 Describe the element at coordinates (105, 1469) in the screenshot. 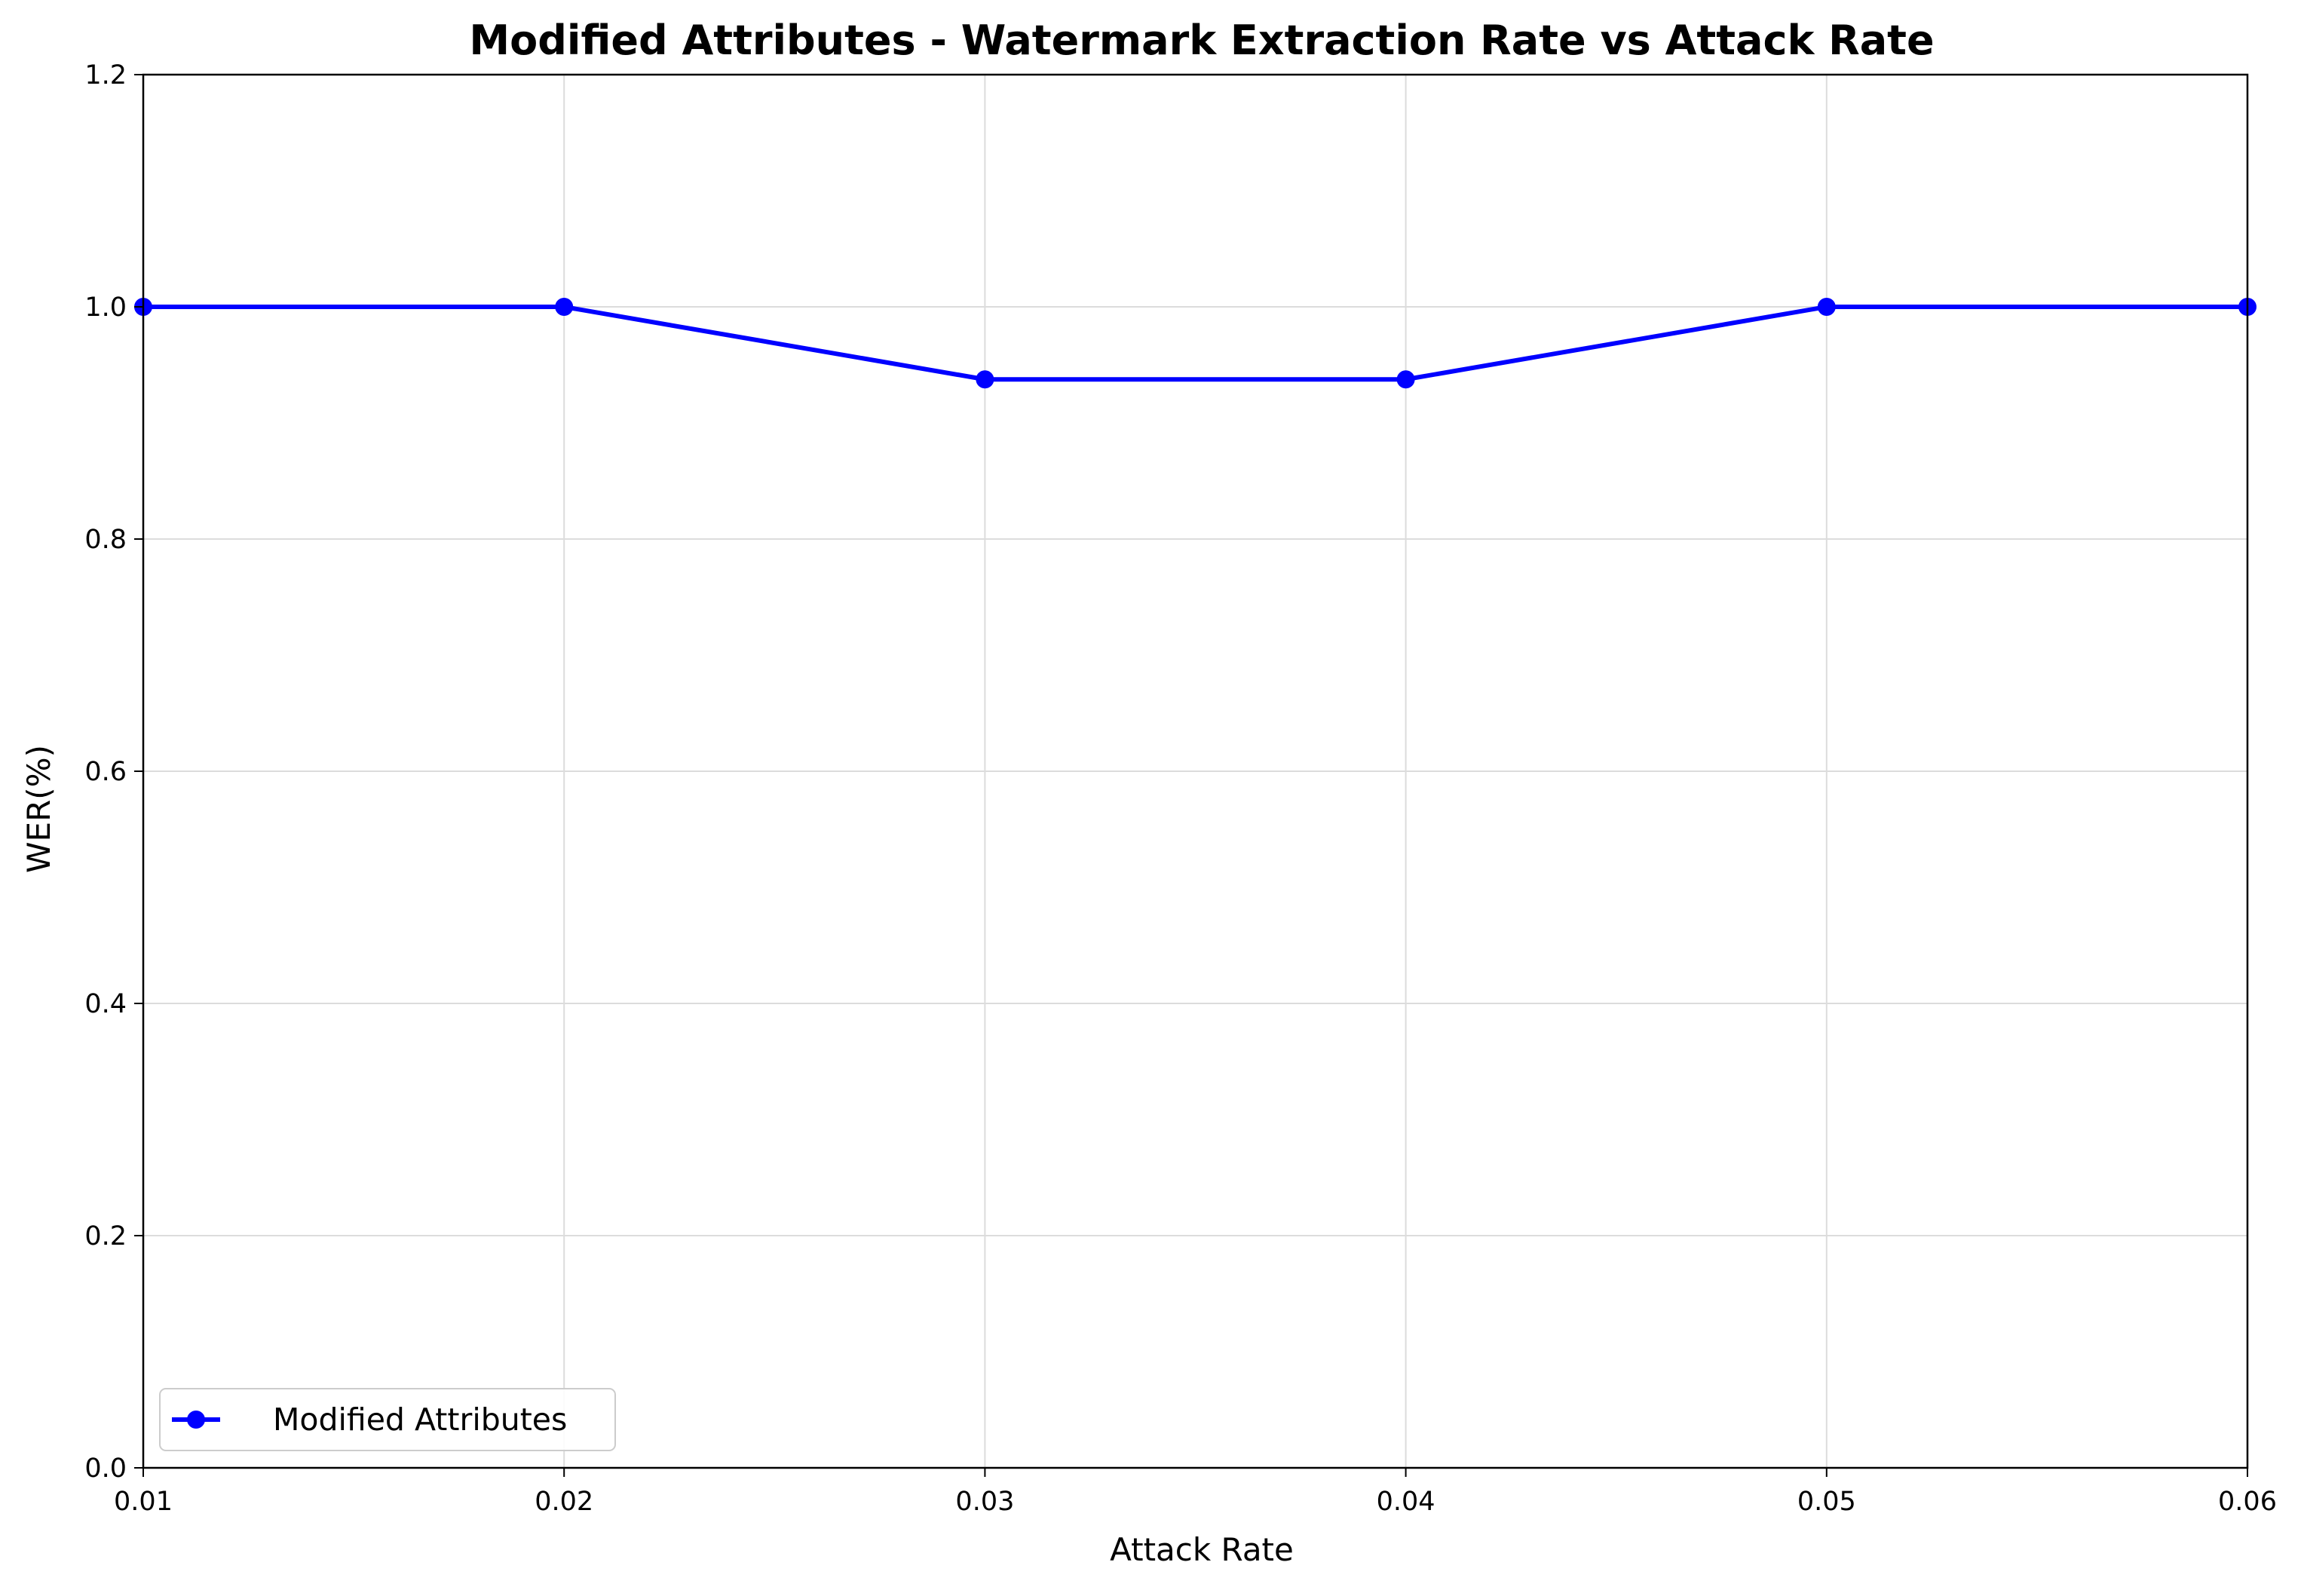

I see `y-tick-label: 0.0` at that location.